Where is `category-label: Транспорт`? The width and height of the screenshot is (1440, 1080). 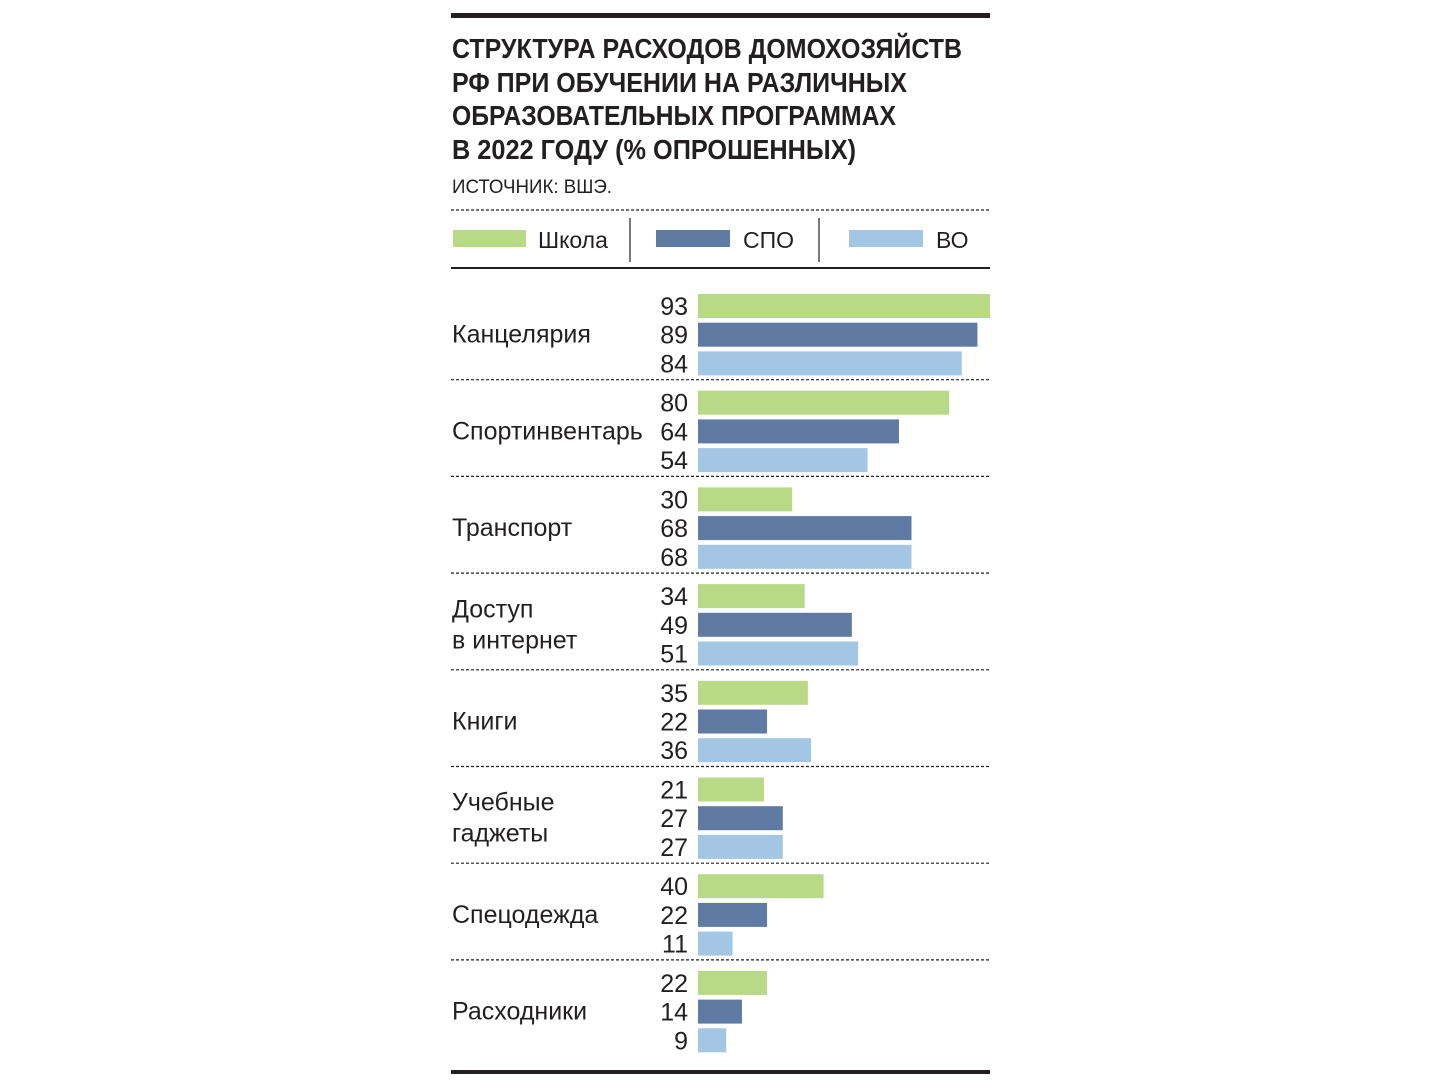
category-label: Транспорт is located at coordinates (512, 528).